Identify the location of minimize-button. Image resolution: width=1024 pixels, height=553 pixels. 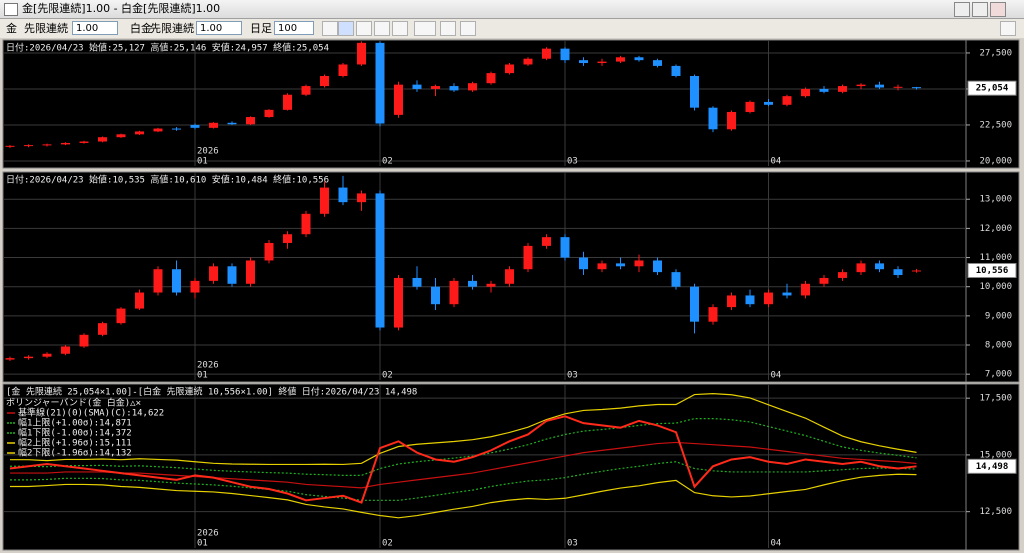
(962, 9).